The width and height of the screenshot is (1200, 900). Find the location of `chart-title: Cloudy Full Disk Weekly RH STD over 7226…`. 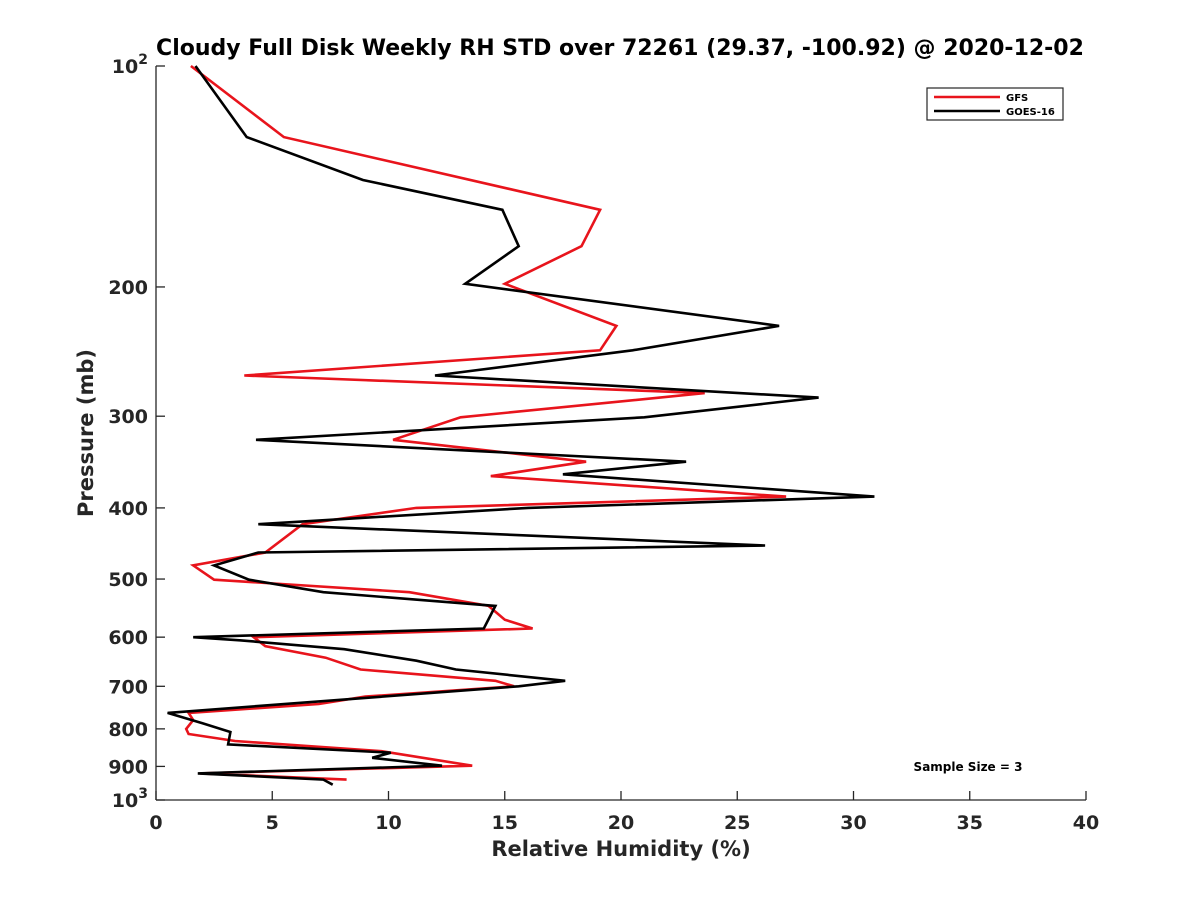

chart-title: Cloudy Full Disk Weekly RH STD over 7226… is located at coordinates (620, 48).